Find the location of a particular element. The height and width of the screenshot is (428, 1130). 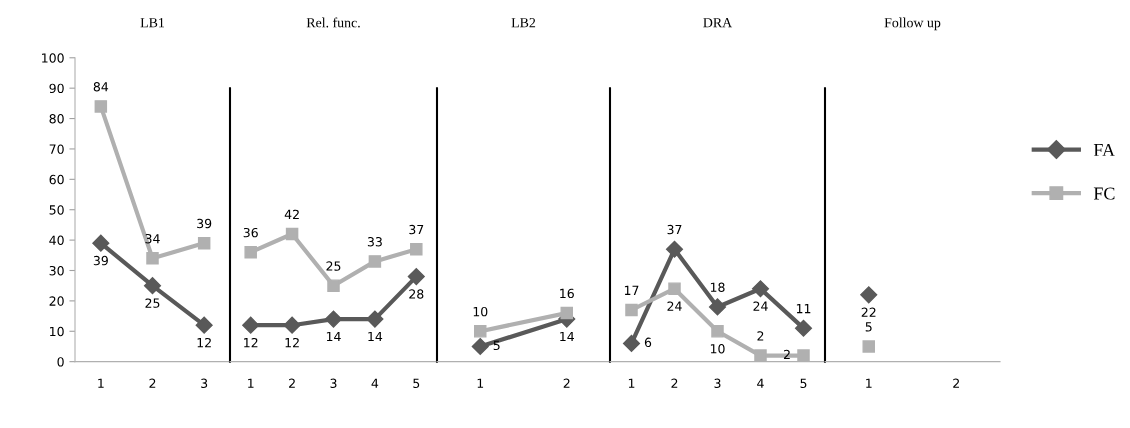

y-tick-label: 90 is located at coordinates (56, 88).